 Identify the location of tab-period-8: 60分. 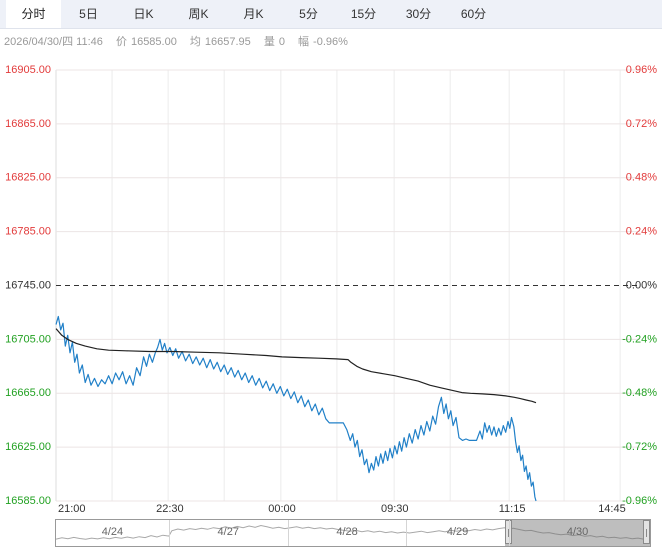
(473, 14).